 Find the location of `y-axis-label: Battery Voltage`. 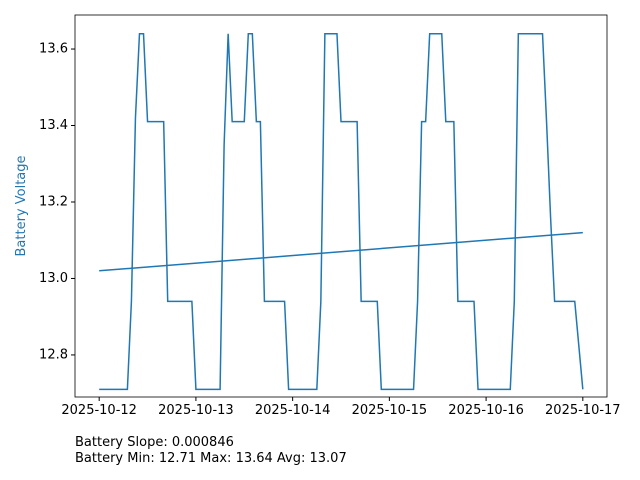

y-axis-label: Battery Voltage is located at coordinates (21, 205).